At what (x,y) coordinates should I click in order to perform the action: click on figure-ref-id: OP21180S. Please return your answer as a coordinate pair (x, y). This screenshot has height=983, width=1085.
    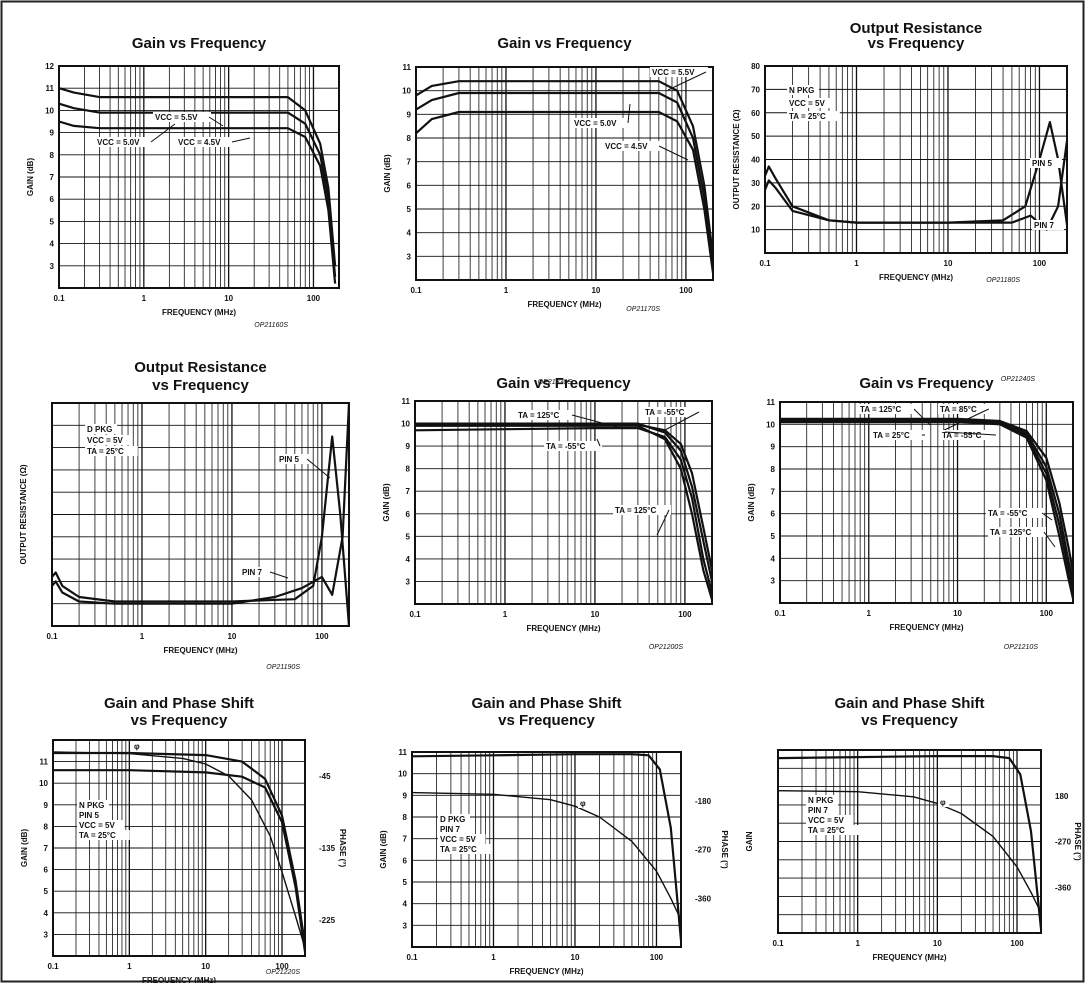
    Looking at the image, I should click on (1003, 280).